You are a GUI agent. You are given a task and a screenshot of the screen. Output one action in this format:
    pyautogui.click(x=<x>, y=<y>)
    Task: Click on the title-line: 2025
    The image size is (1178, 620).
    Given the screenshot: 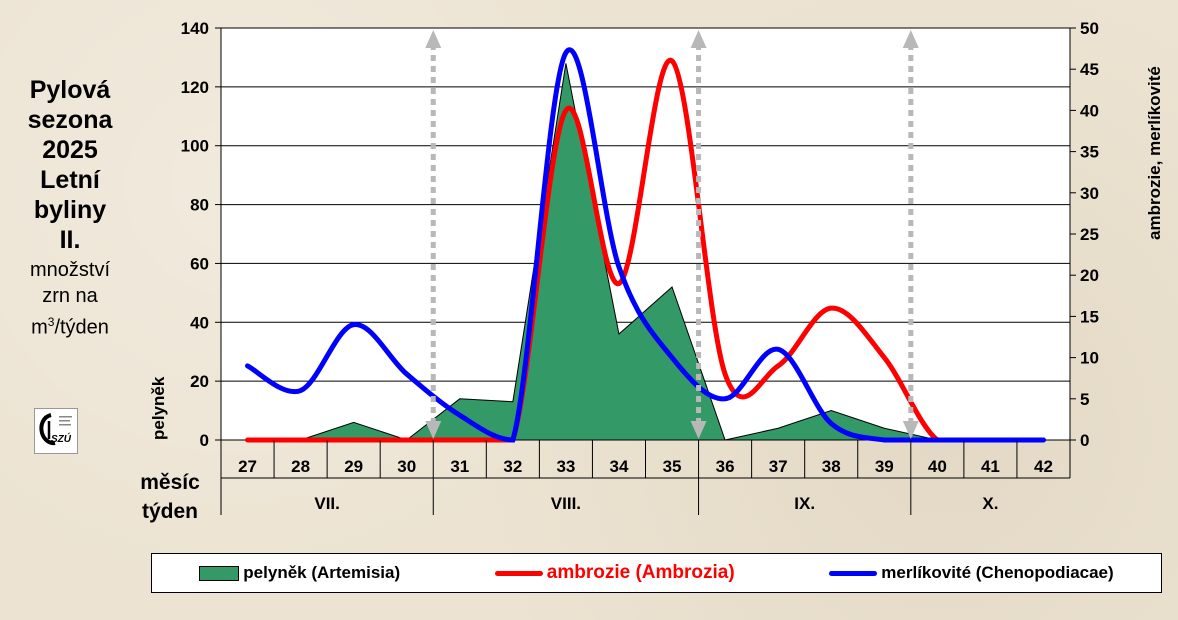 What is the action you would take?
    pyautogui.click(x=70, y=150)
    